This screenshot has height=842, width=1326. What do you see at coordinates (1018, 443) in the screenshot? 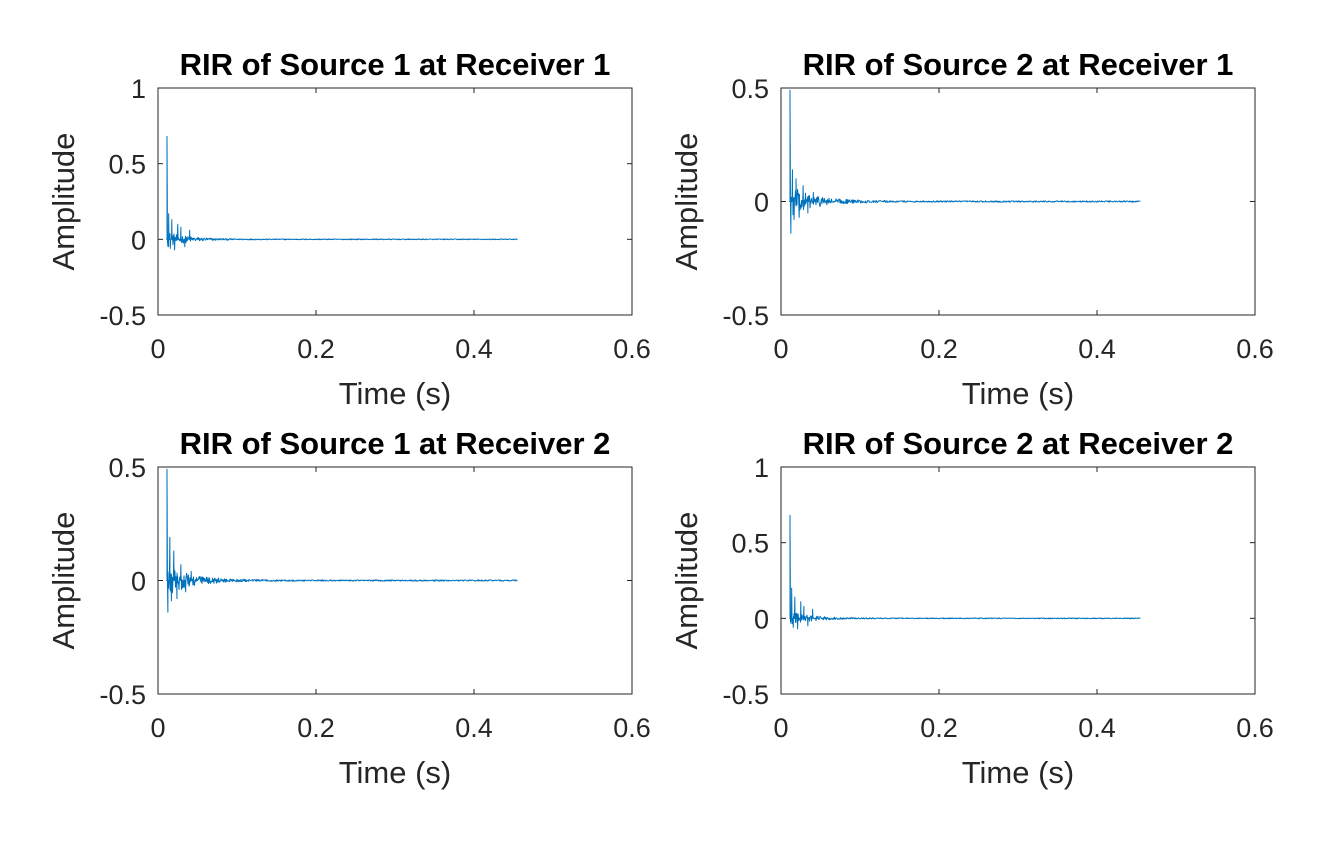
I see `chart-title: RIR of Source 2 at Receiver 2` at bounding box center [1018, 443].